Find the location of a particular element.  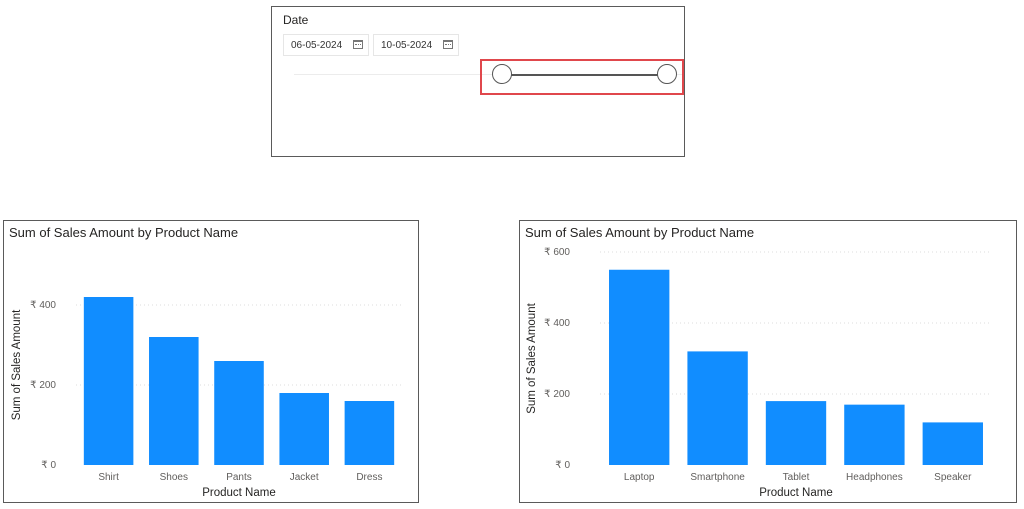

date-slicer: Date 06-05-2024 10-05-2024 is located at coordinates (478, 81).